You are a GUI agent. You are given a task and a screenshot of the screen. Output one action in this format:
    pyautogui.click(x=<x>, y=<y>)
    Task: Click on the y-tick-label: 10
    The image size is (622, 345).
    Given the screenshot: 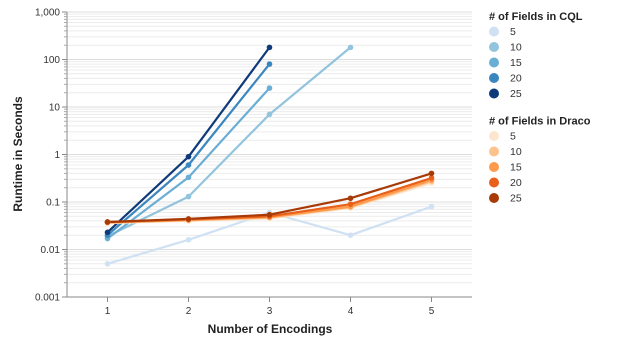 What is the action you would take?
    pyautogui.click(x=55, y=108)
    